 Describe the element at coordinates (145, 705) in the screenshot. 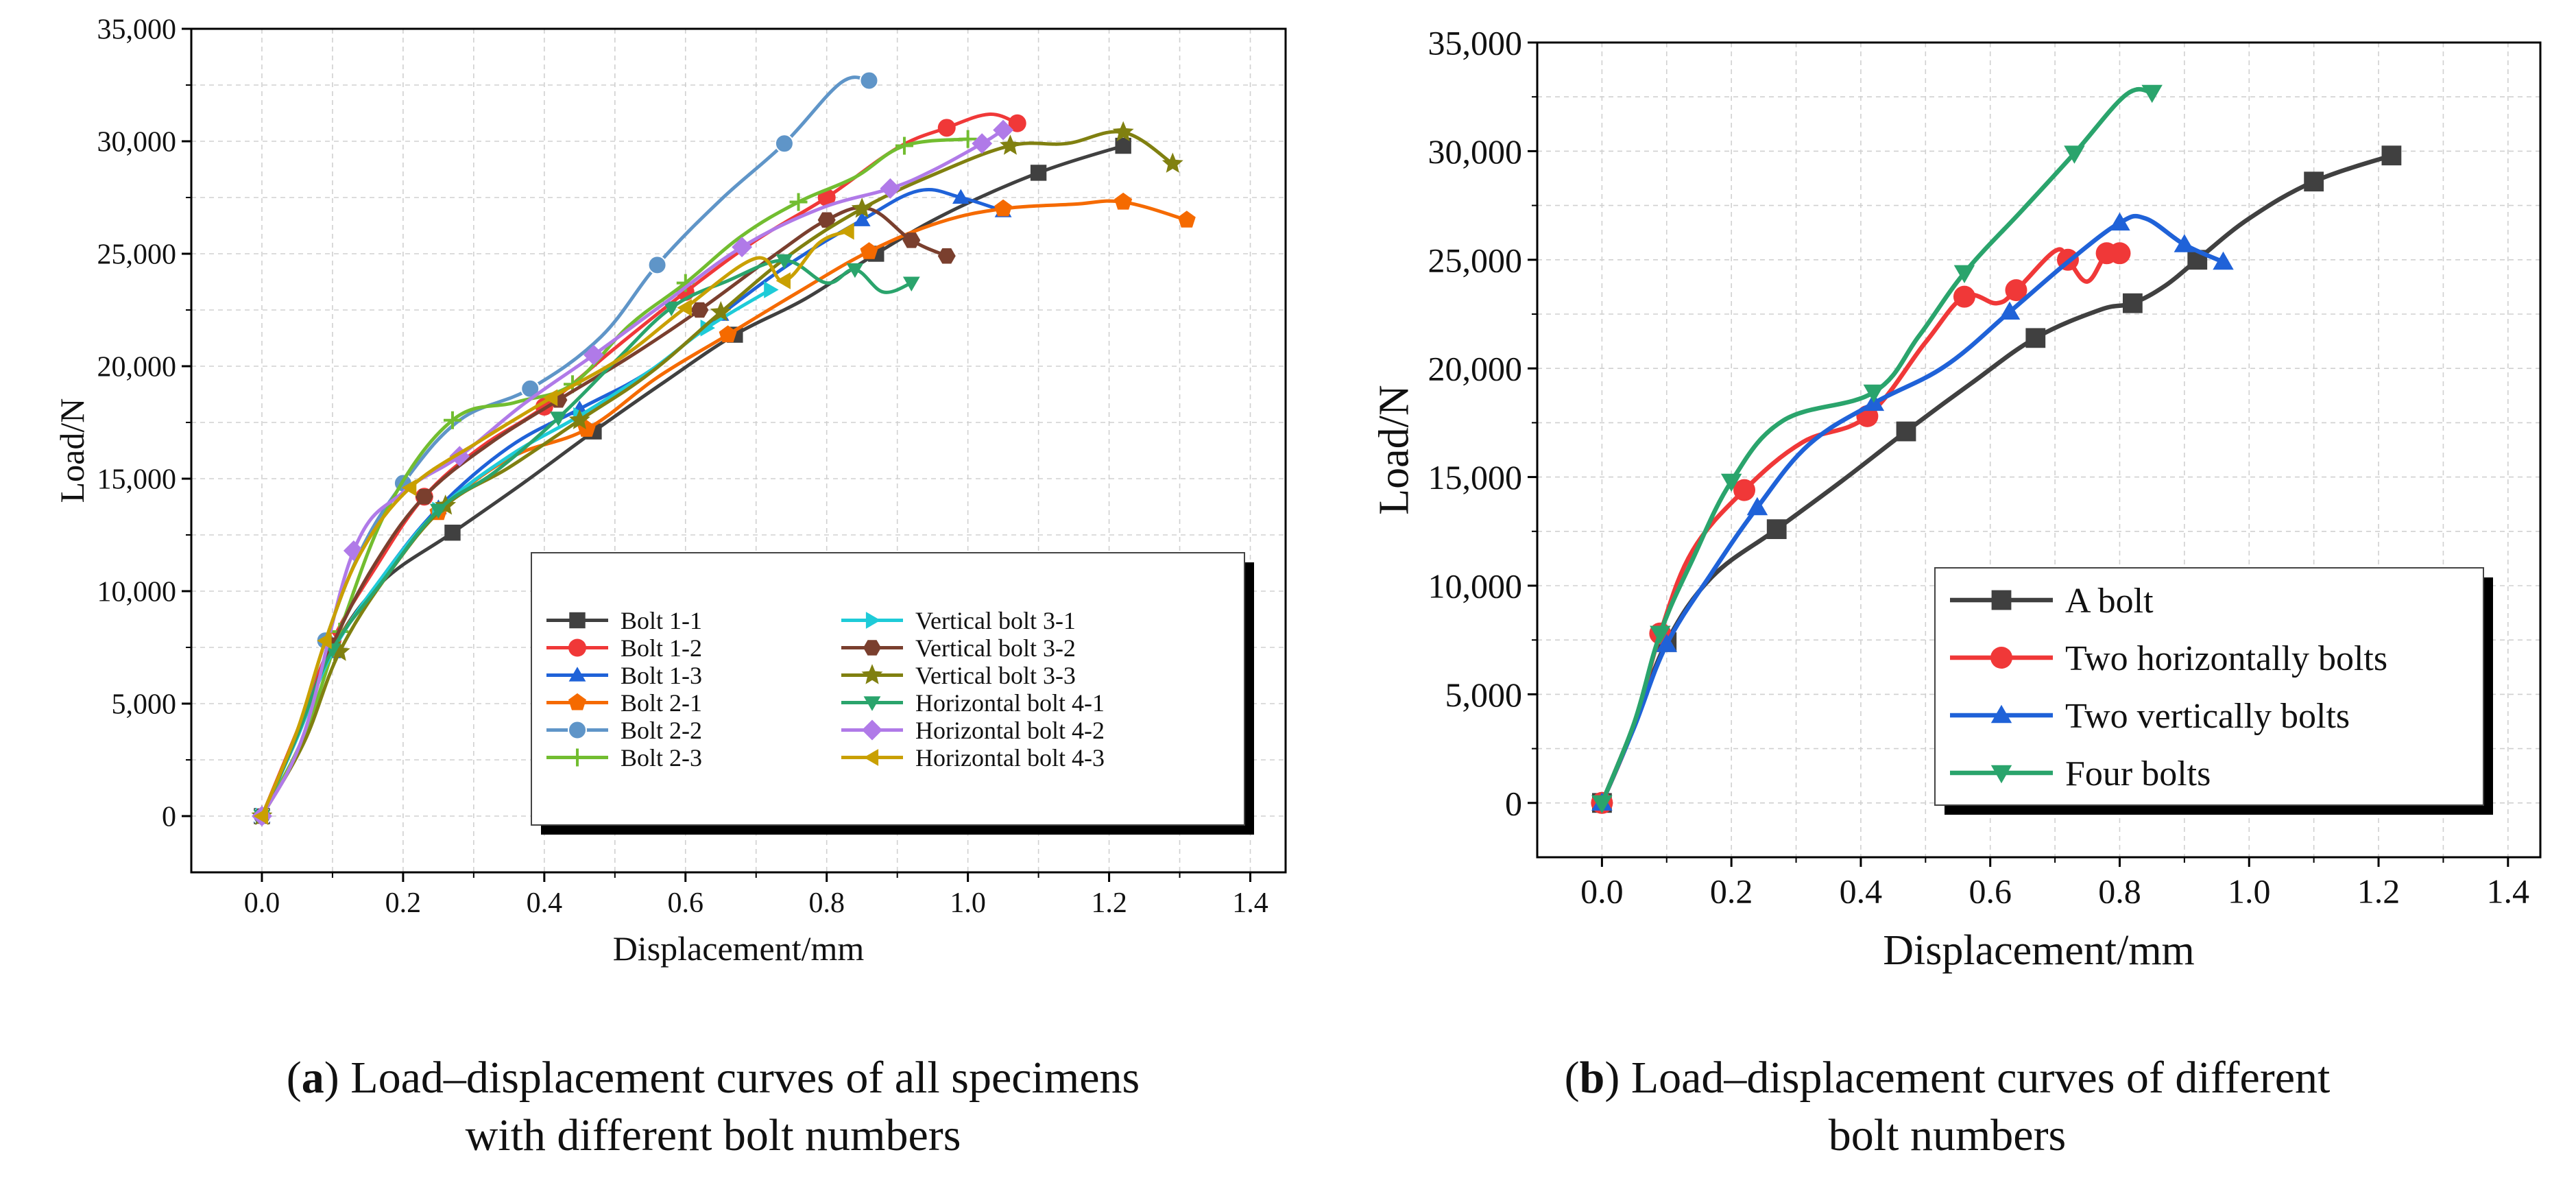

I see `y-tick-label-5000: 5,000` at that location.